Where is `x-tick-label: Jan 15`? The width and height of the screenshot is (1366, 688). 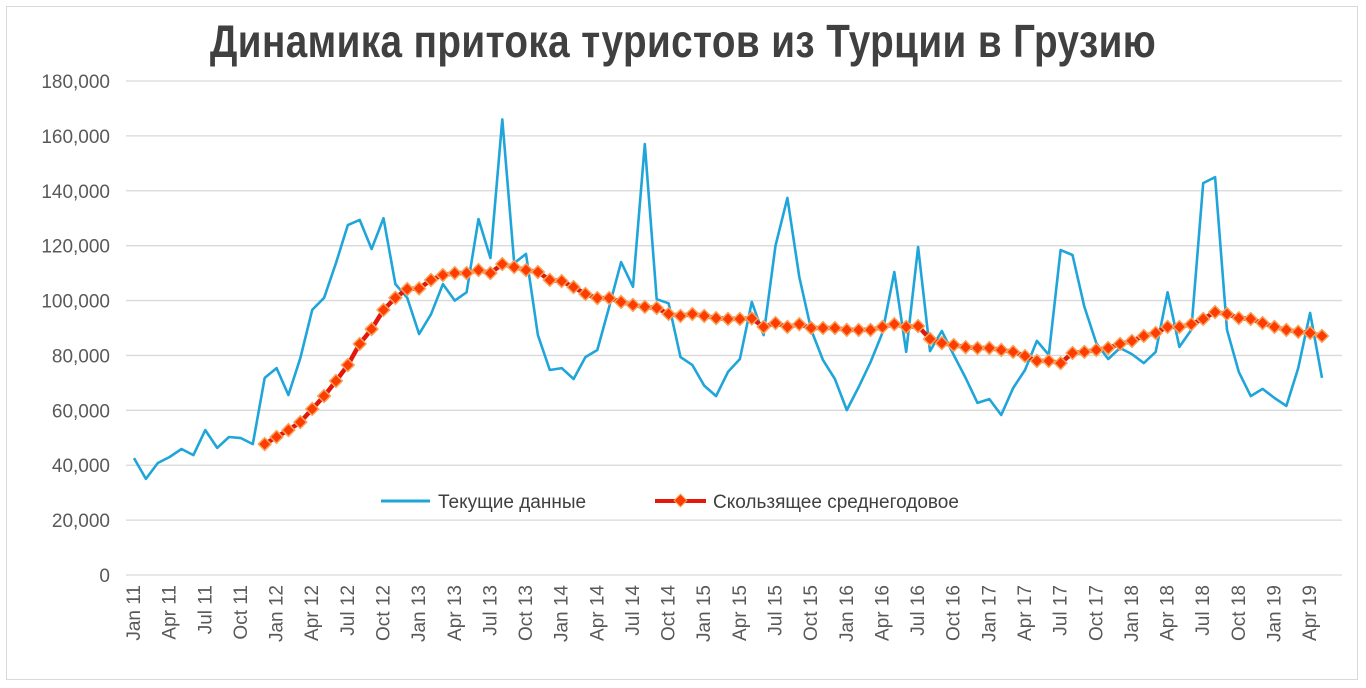 x-tick-label: Jan 15 is located at coordinates (704, 613).